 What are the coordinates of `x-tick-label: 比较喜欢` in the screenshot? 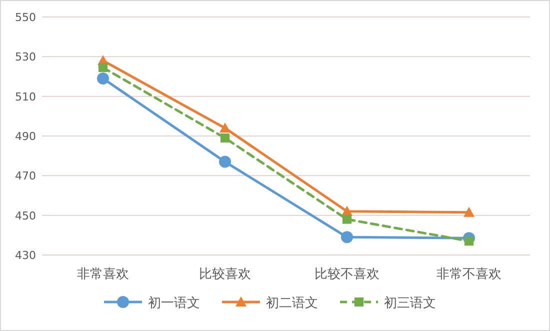 It's located at (225, 274).